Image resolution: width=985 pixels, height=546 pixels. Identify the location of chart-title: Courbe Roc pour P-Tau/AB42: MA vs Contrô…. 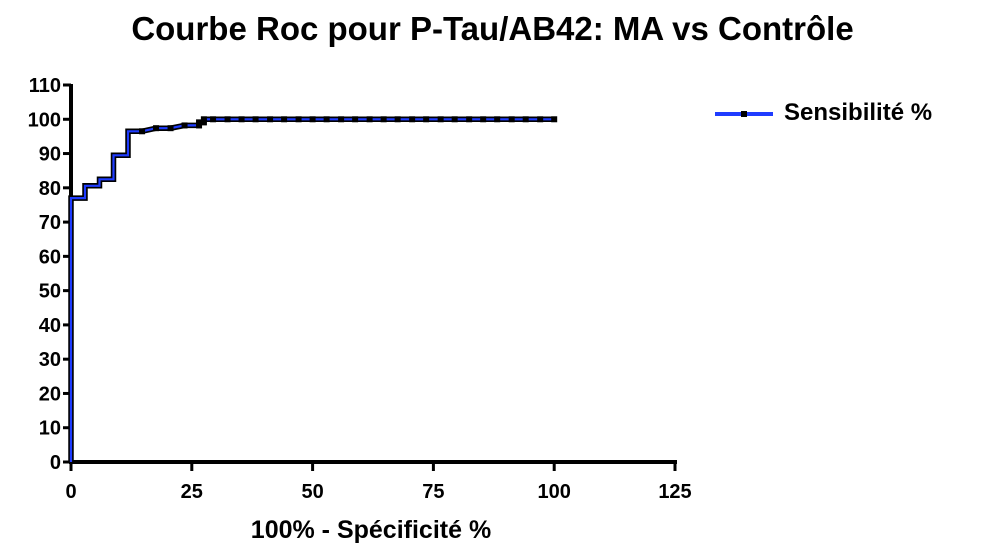
(492, 28).